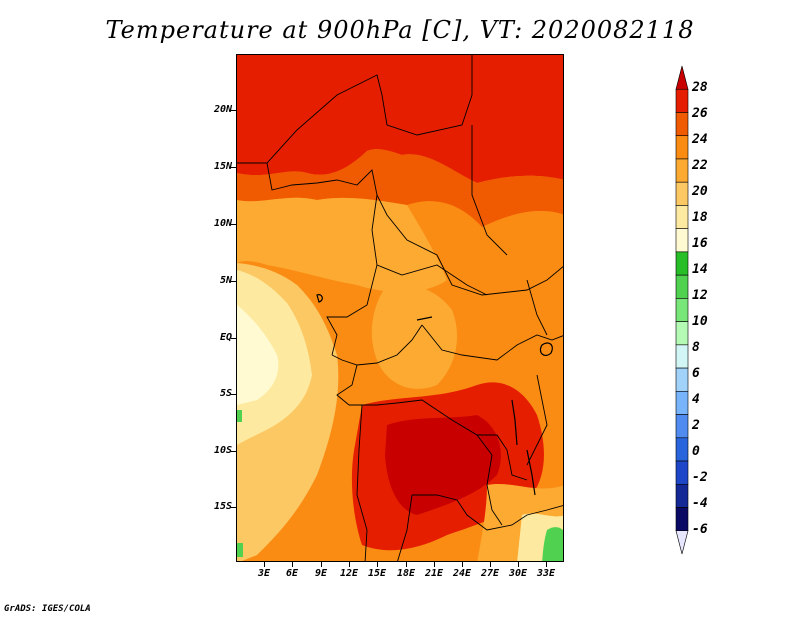 This screenshot has height=618, width=800. I want to click on colorbar-label: -2, so click(700, 477).